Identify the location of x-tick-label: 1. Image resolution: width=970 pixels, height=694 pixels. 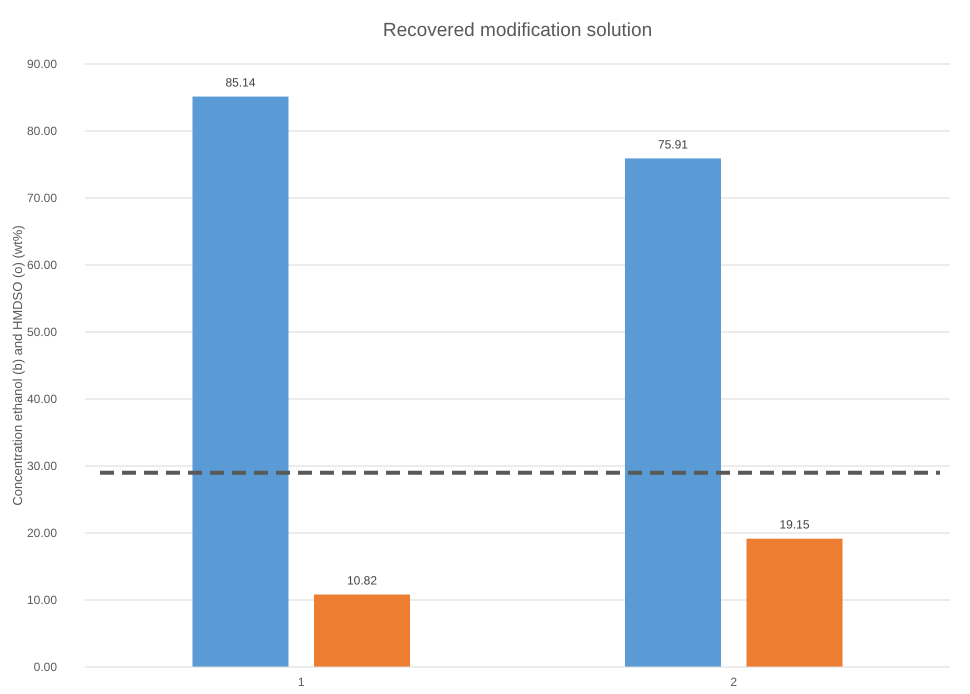
(301, 682).